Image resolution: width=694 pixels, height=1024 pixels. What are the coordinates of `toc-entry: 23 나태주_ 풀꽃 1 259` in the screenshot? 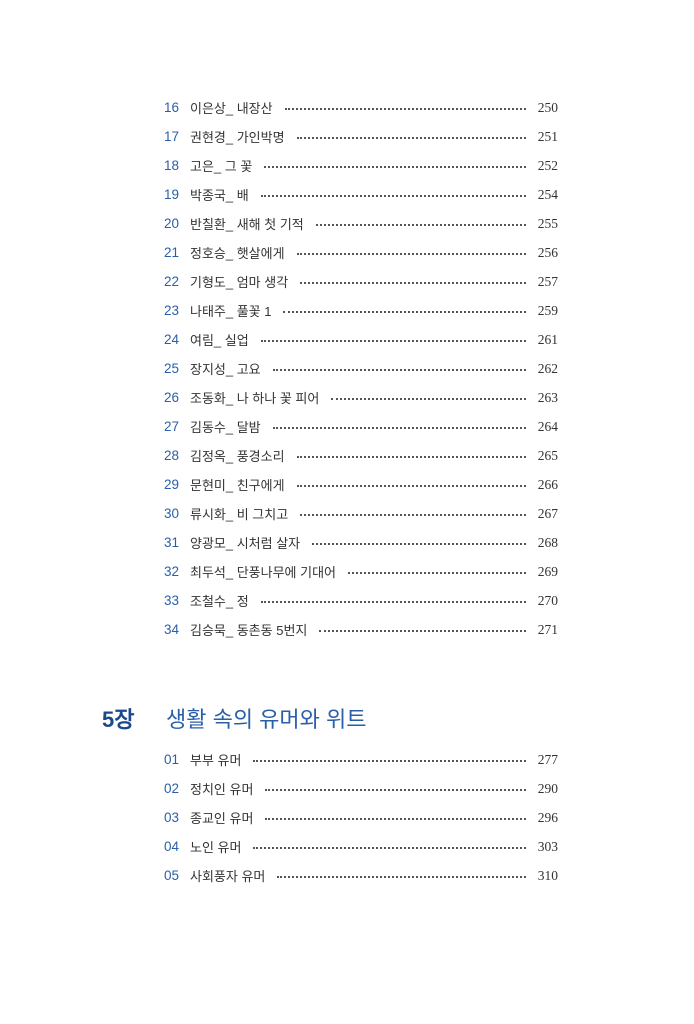 It's located at (361, 310).